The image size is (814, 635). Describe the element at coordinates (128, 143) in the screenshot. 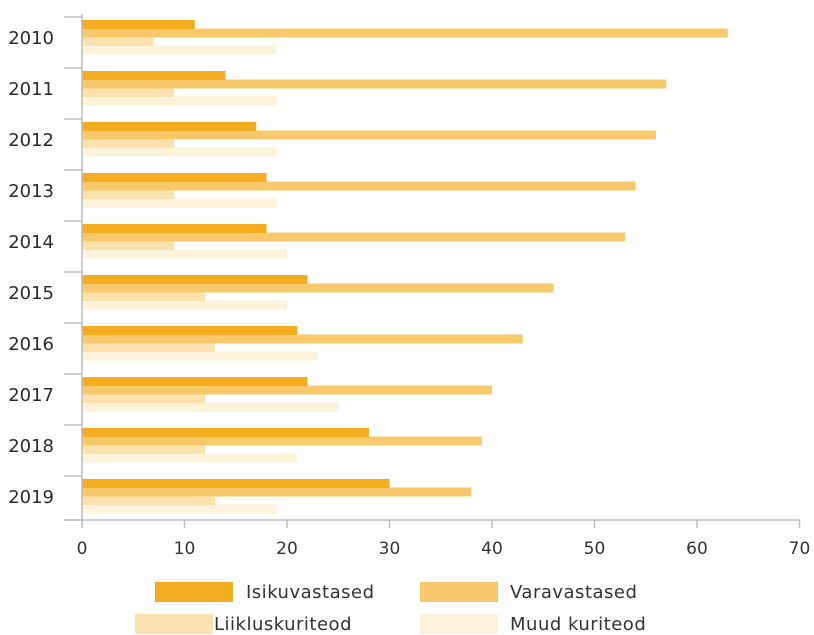

I see `bar-liikluskuriteod-2012` at that location.